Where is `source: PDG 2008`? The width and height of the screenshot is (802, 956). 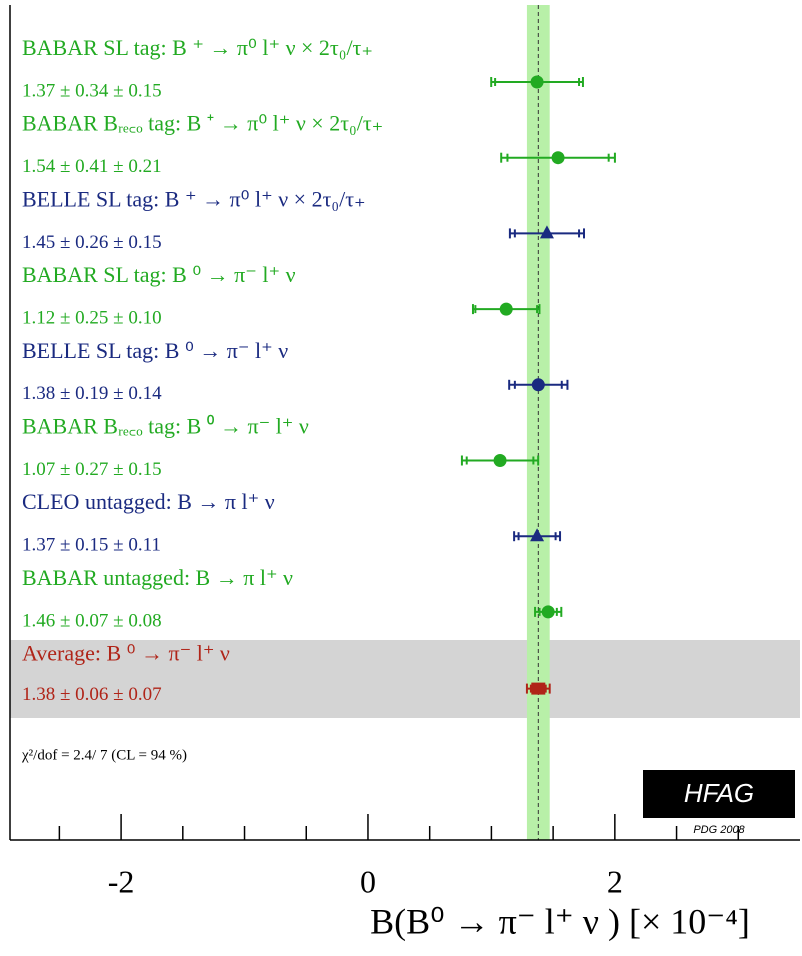 source: PDG 2008 is located at coordinates (719, 830).